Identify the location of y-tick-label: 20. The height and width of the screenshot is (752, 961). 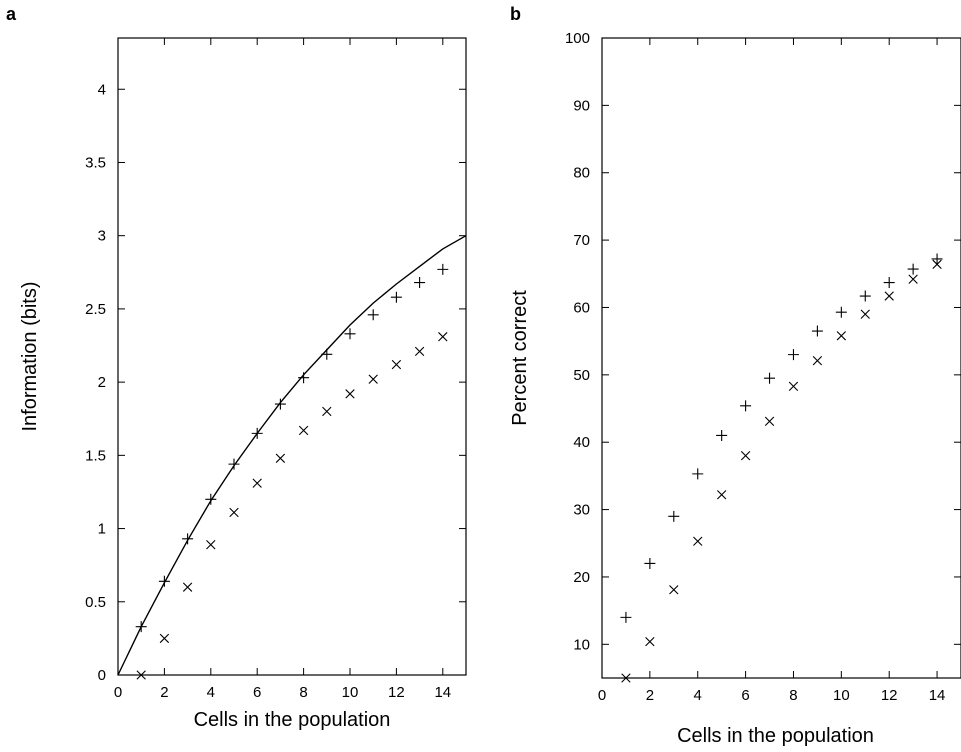
(581, 577).